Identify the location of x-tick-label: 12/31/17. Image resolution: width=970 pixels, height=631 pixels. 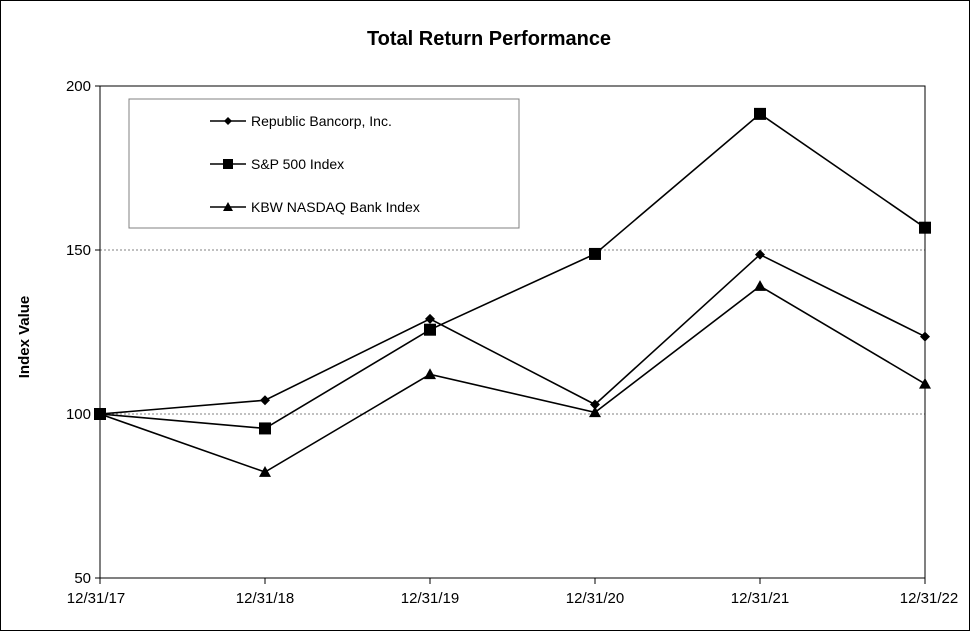
(96, 598).